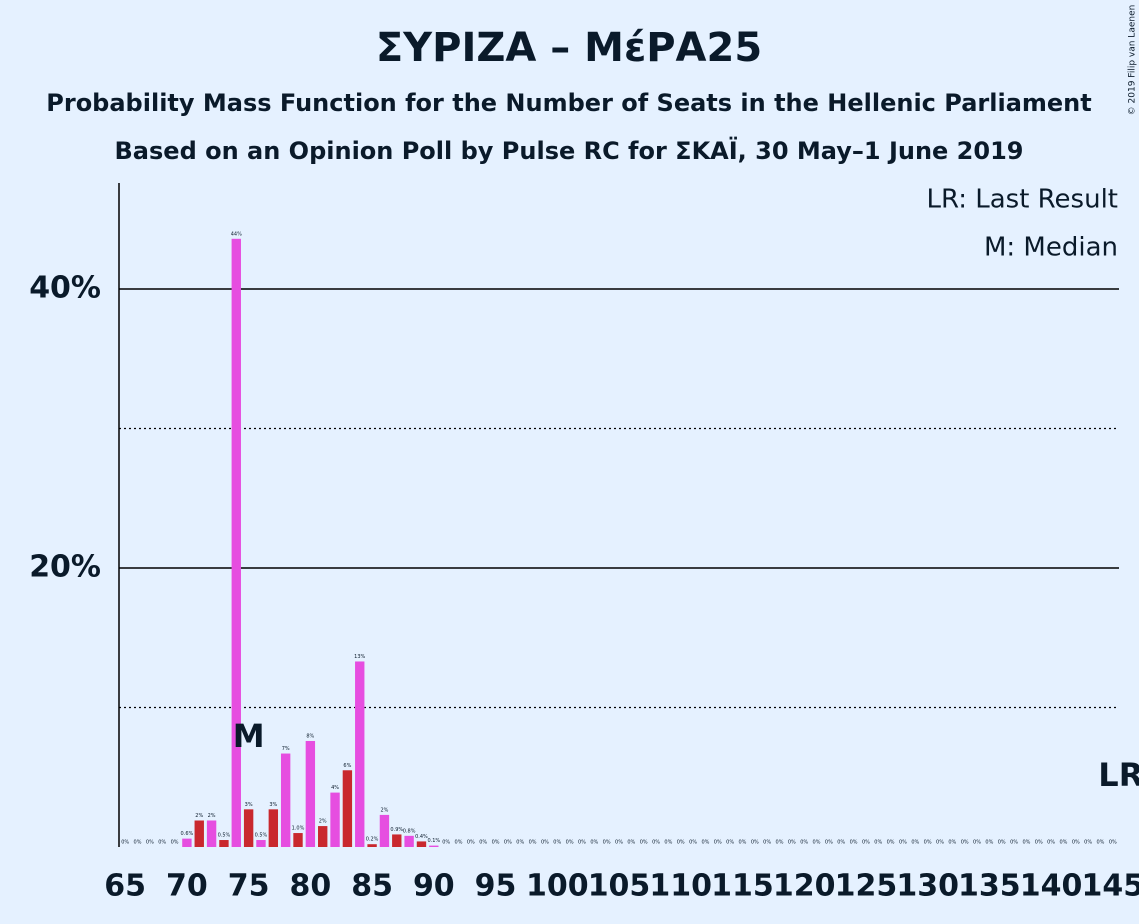  What do you see at coordinates (396, 830) in the screenshot?
I see `value-label: 0.9%` at bounding box center [396, 830].